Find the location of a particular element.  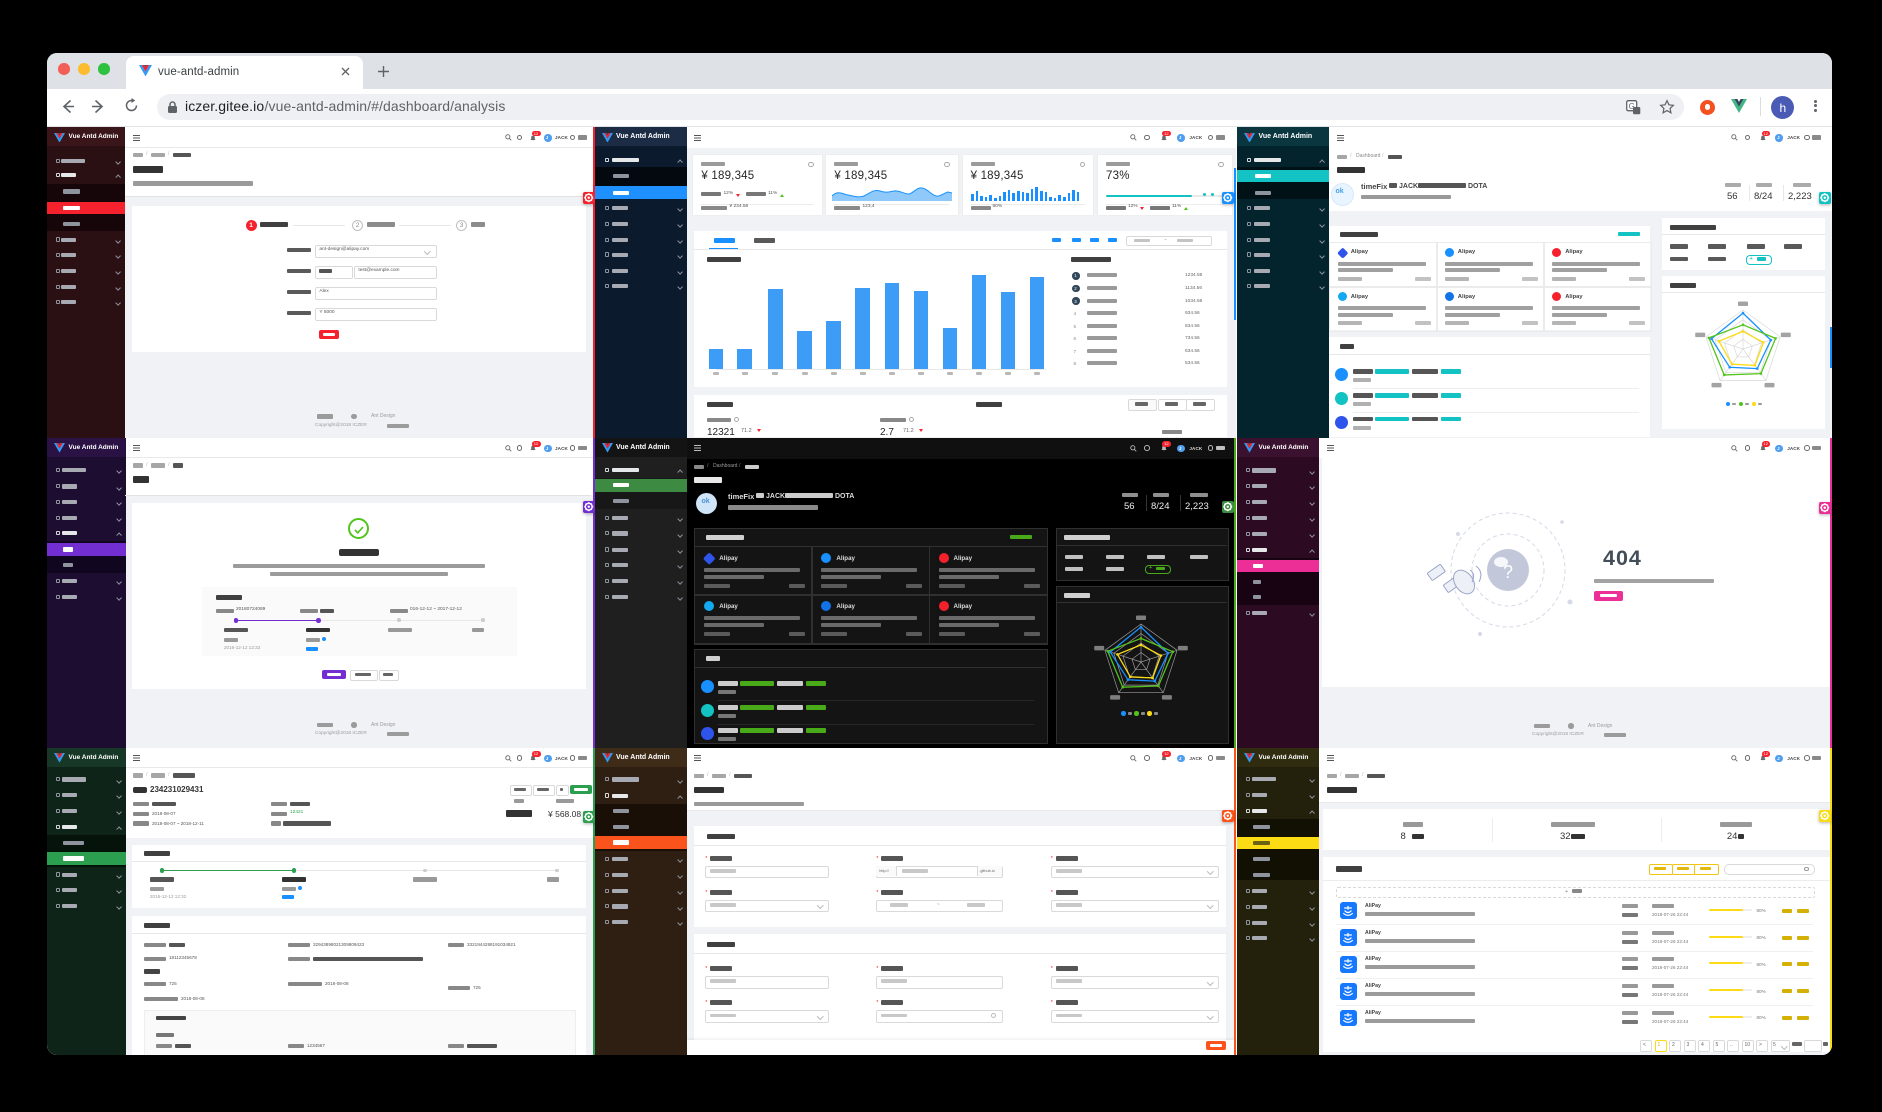

svg-text: G is located at coordinates (1632, 105).